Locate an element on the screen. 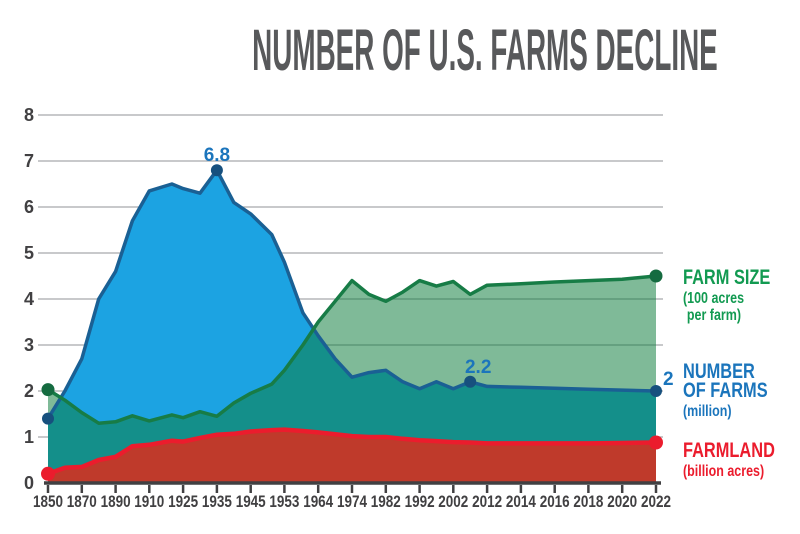  legend-number-of-farms: NUMBER OF FARMS (million) is located at coordinates (725, 390).